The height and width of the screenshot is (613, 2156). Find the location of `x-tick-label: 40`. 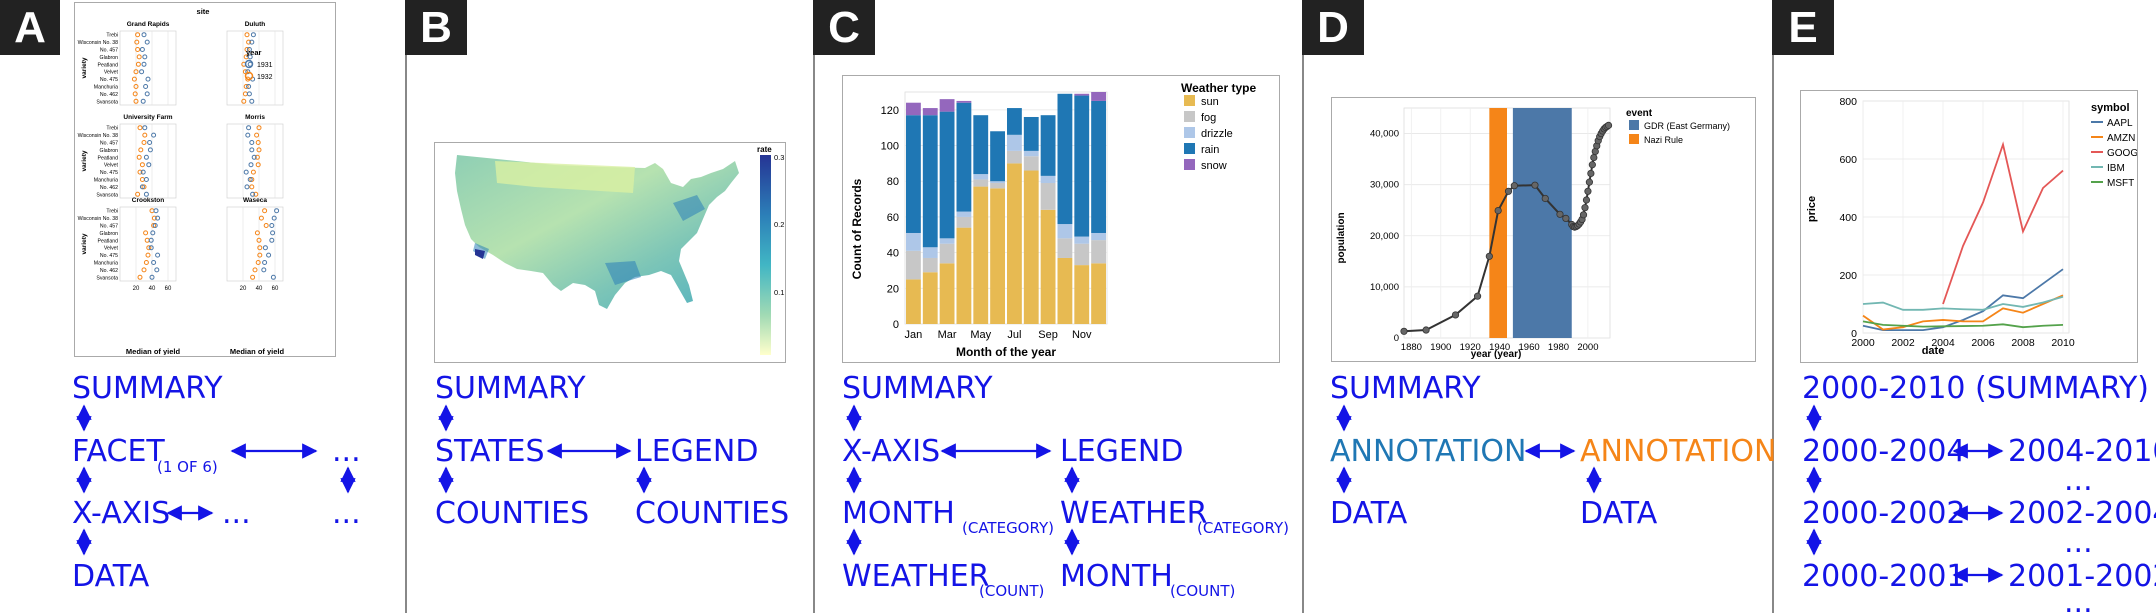

x-tick-label: 40 is located at coordinates (152, 289).